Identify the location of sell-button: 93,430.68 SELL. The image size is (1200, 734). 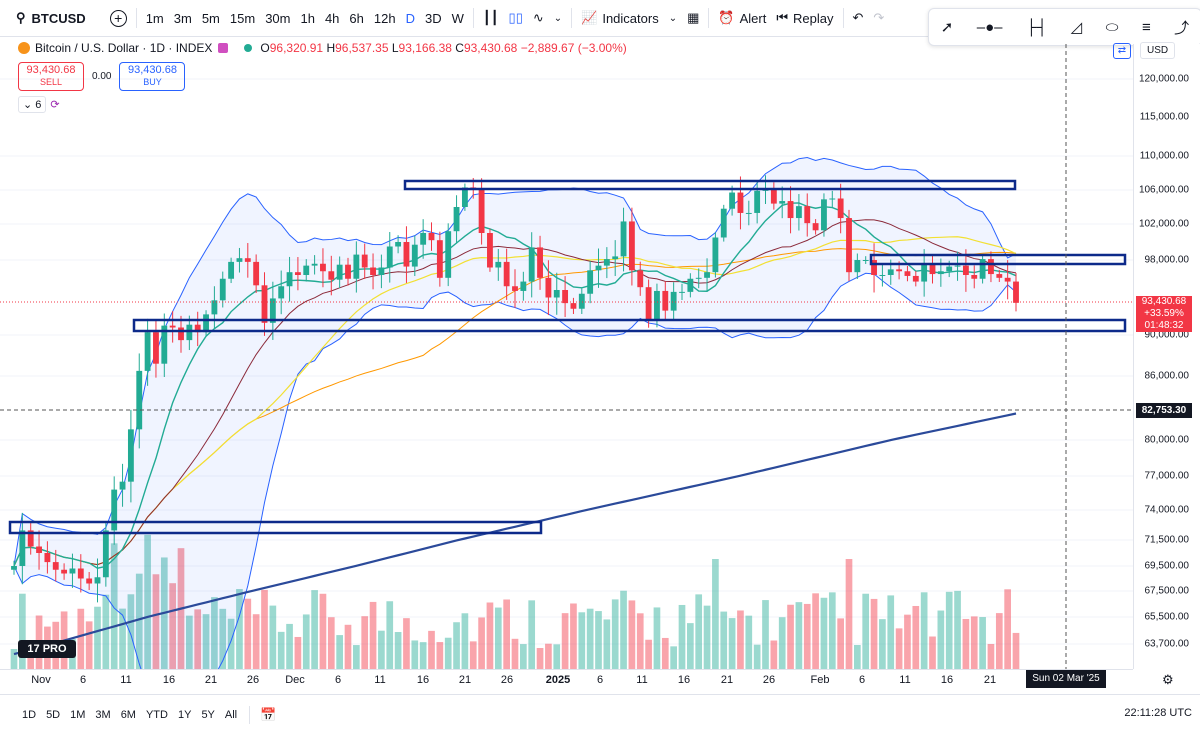
(51, 76).